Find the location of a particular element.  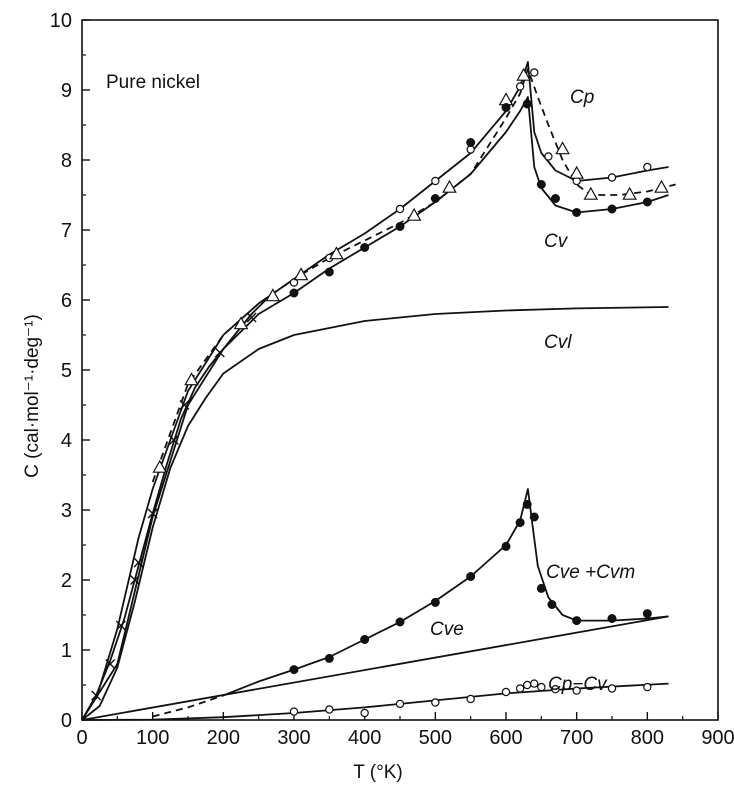

x-tick-label: 900 is located at coordinates (717, 738).